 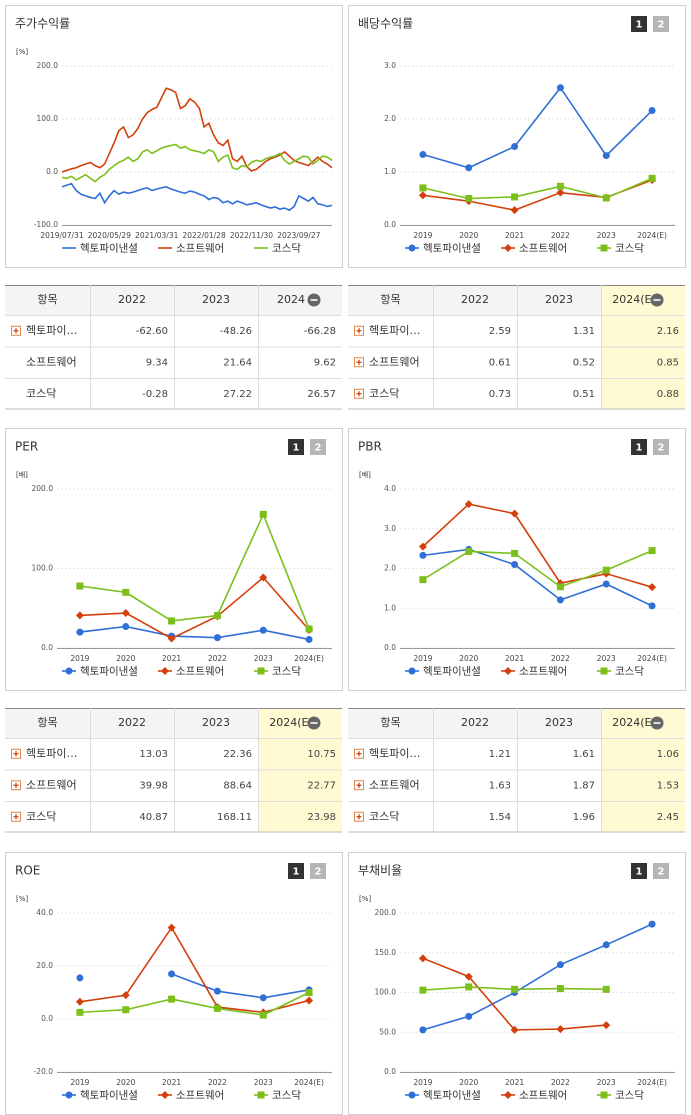 I want to click on cell-value: 88.64, so click(x=237, y=785).